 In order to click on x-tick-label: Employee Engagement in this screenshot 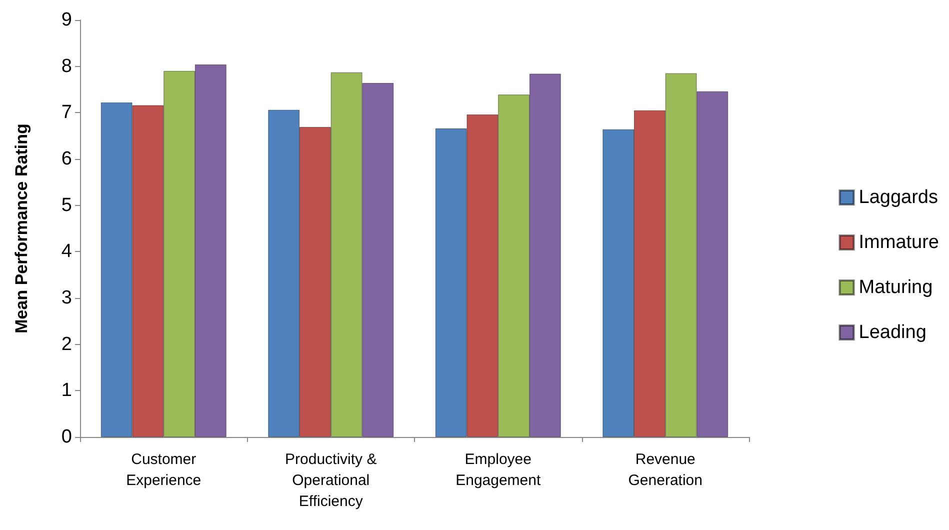, I will do `click(499, 470)`.